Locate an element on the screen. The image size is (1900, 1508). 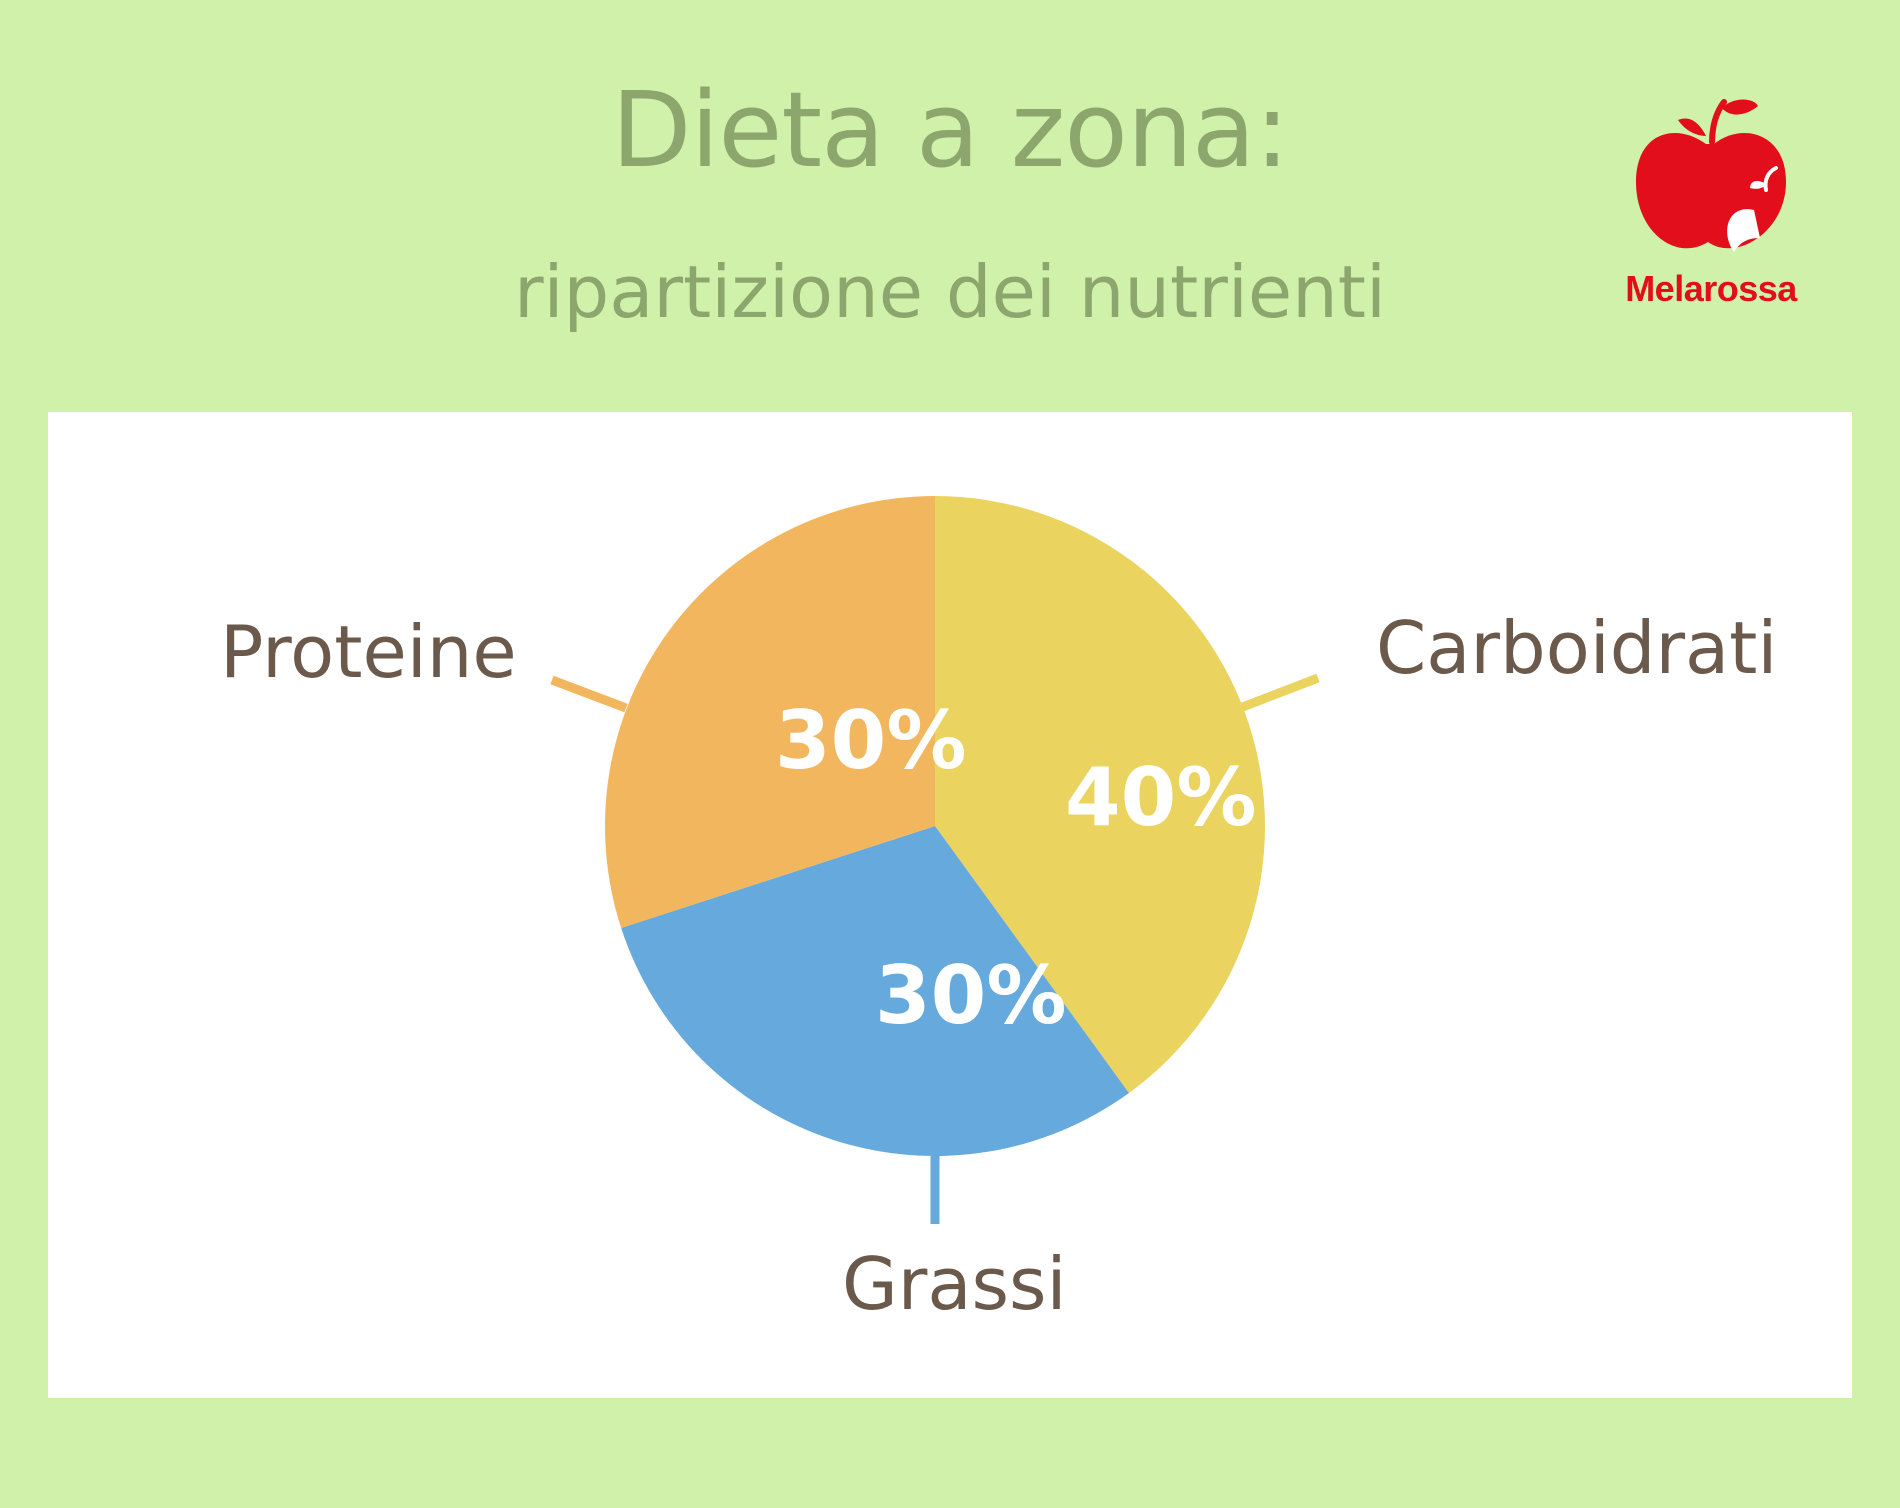
pie-slice-carboidrati is located at coordinates (1100, 794).